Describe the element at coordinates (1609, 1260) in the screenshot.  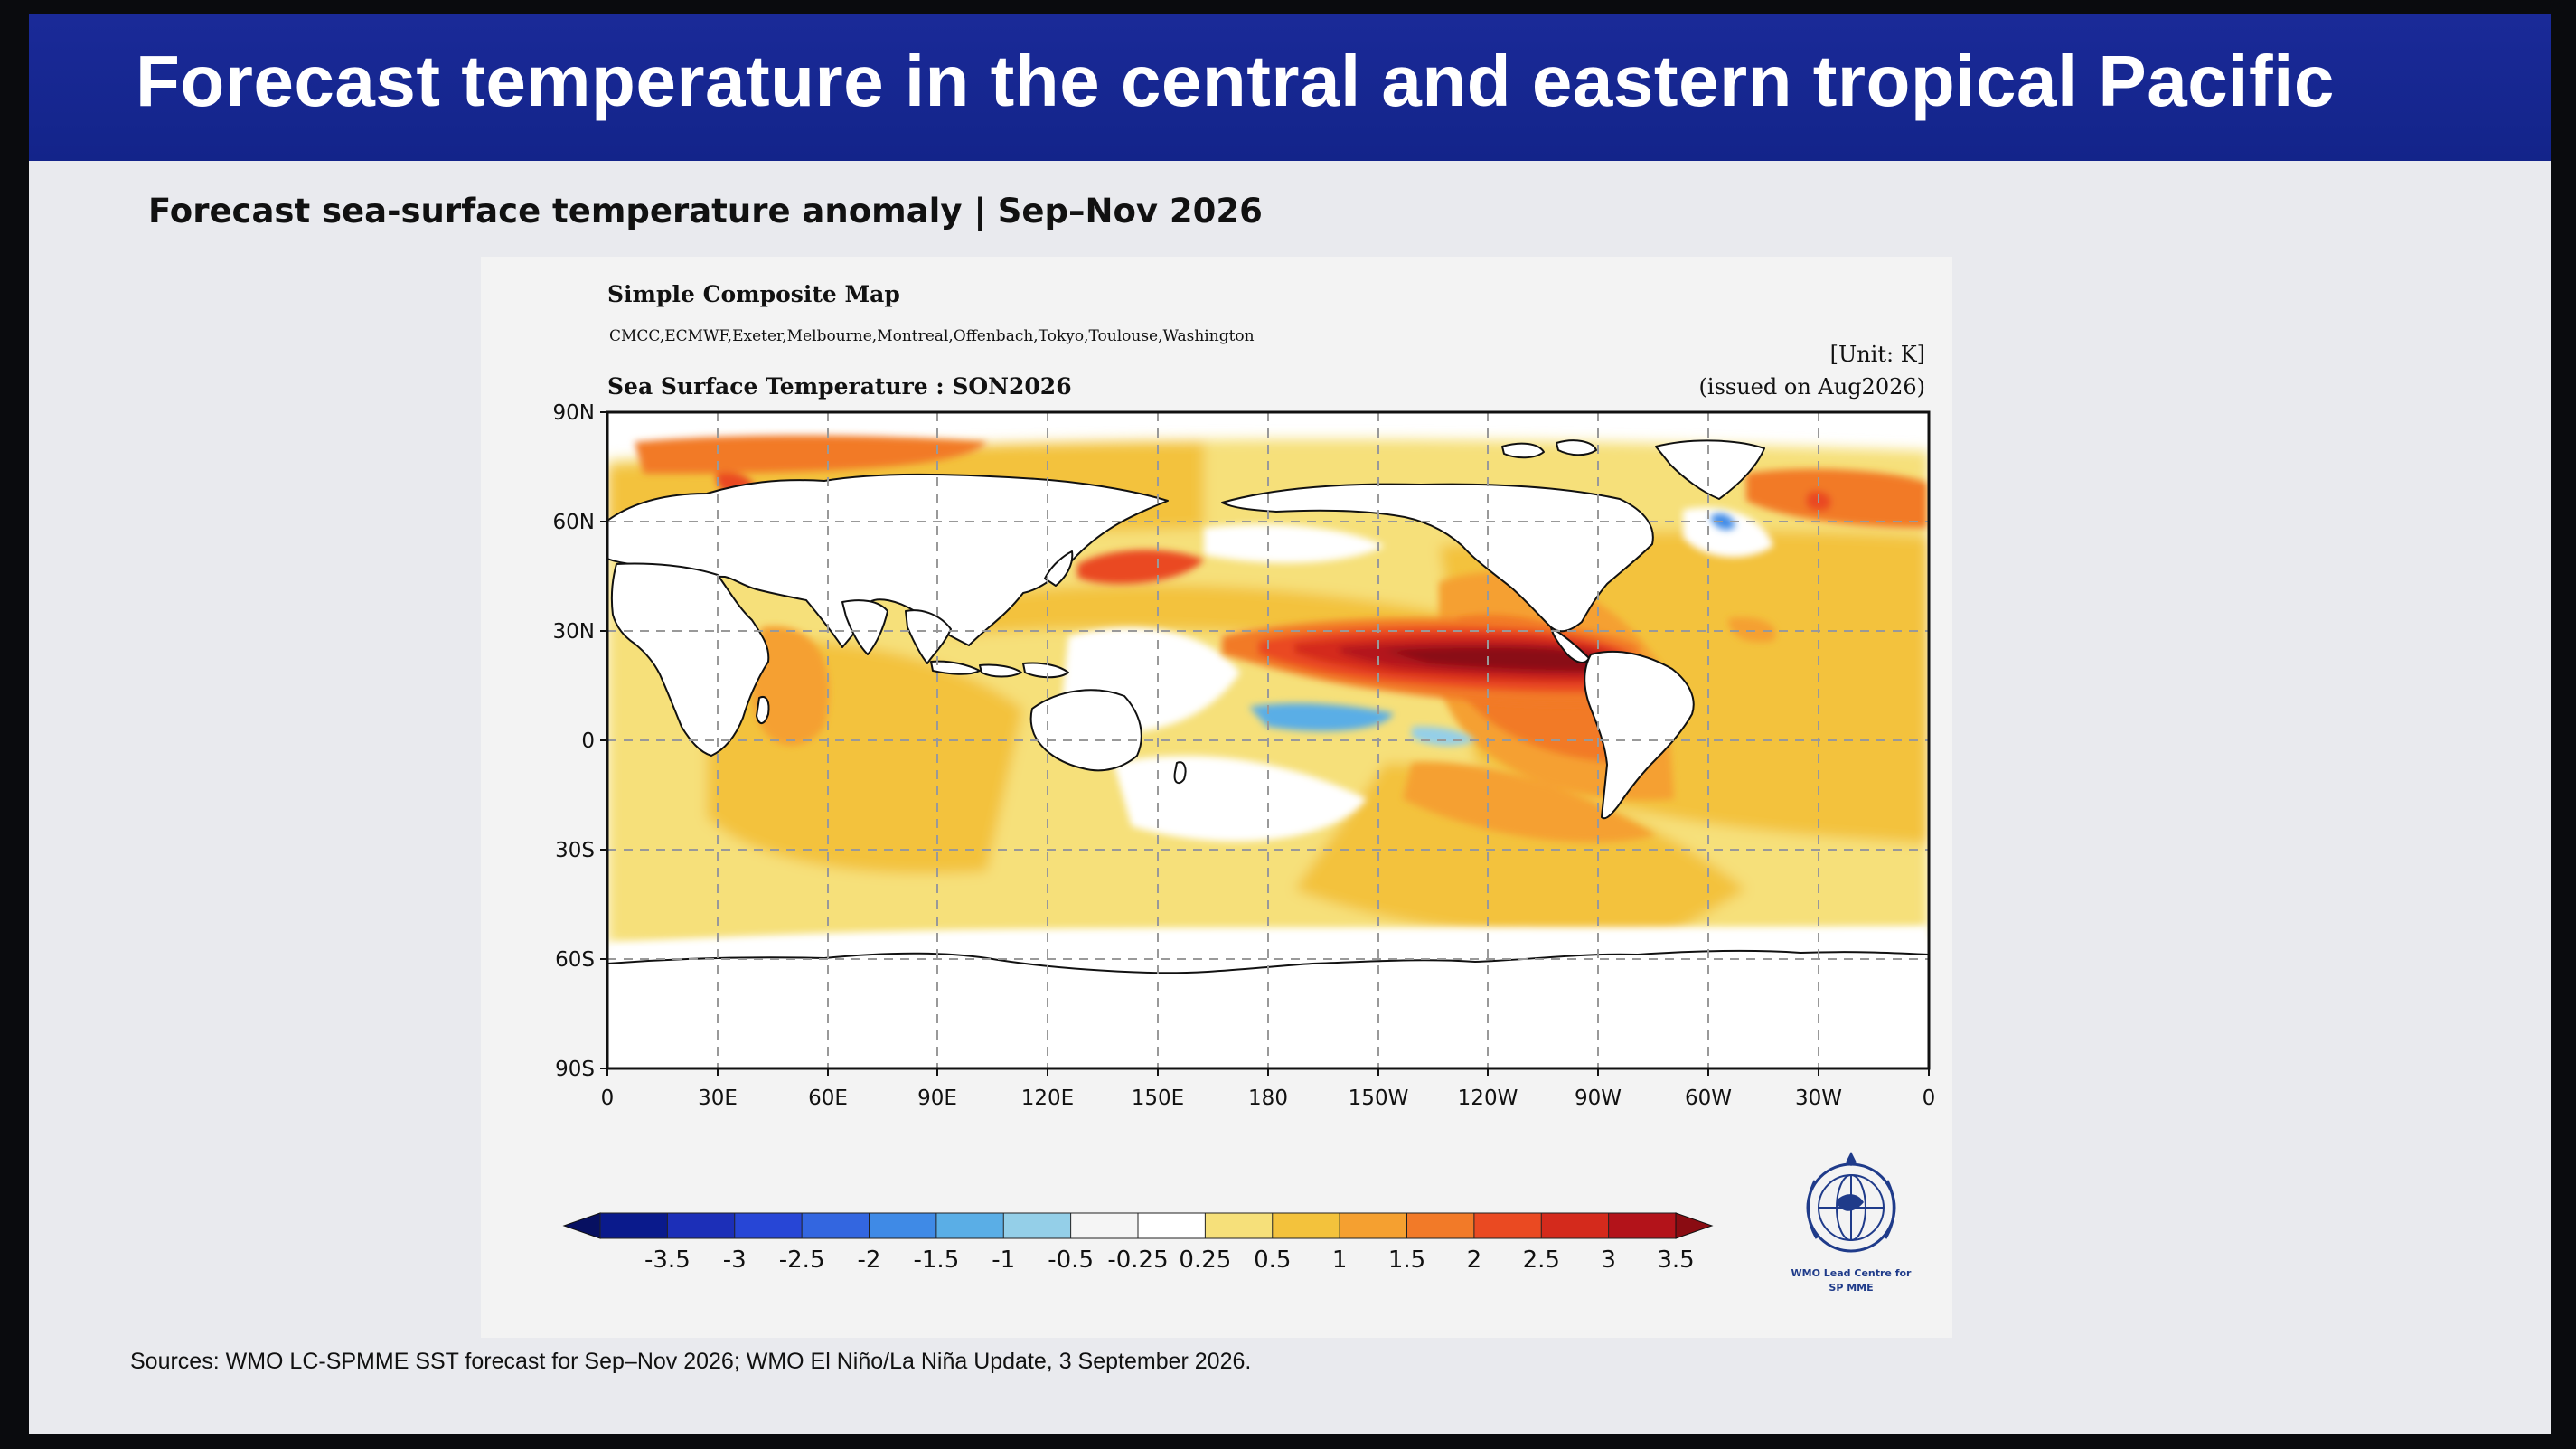
I see `colorbar-tick-label: 3` at that location.